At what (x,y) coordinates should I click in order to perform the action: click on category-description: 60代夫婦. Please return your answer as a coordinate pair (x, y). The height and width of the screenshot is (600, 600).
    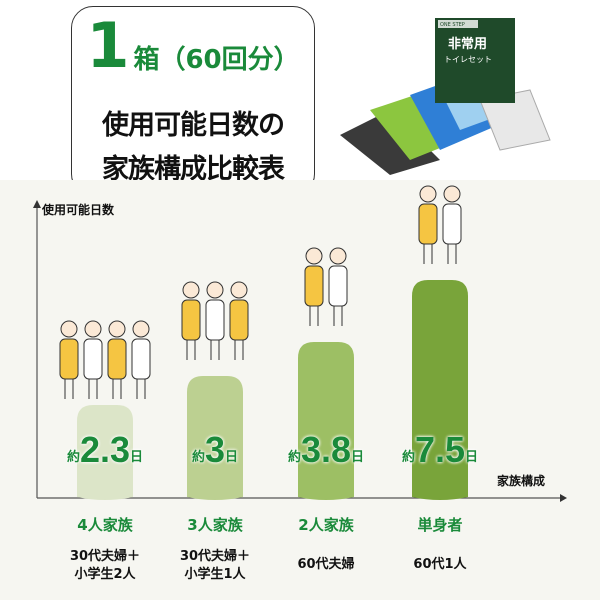
    Looking at the image, I should click on (326, 564).